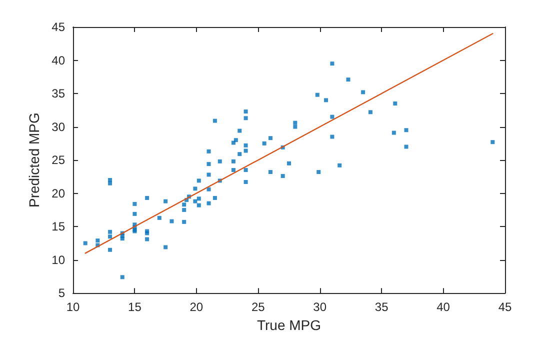 The image size is (560, 337). I want to click on x-tick-label: 45, so click(505, 307).